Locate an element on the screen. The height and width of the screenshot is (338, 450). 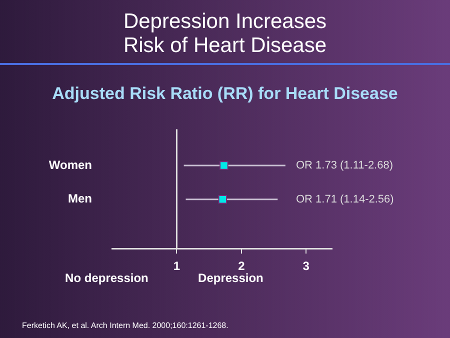
chart-subtitle: Adjusted Risk Ratio (RR) for Heart Disease is located at coordinates (225, 94).